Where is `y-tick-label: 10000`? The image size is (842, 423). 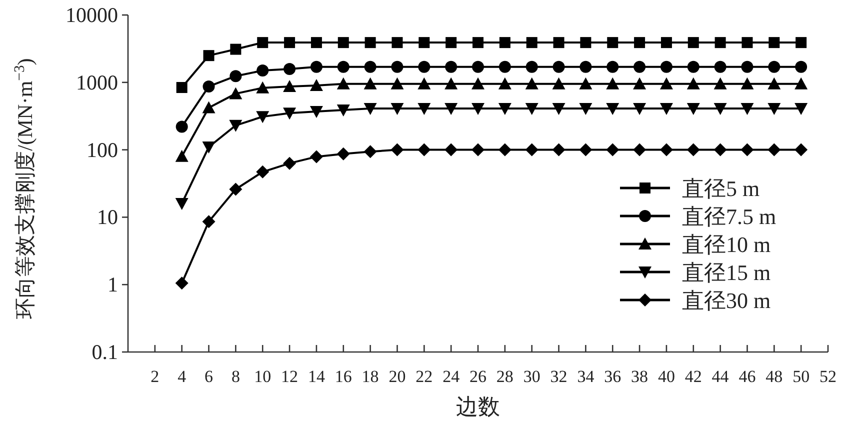
y-tick-label: 10000 is located at coordinates (92, 15).